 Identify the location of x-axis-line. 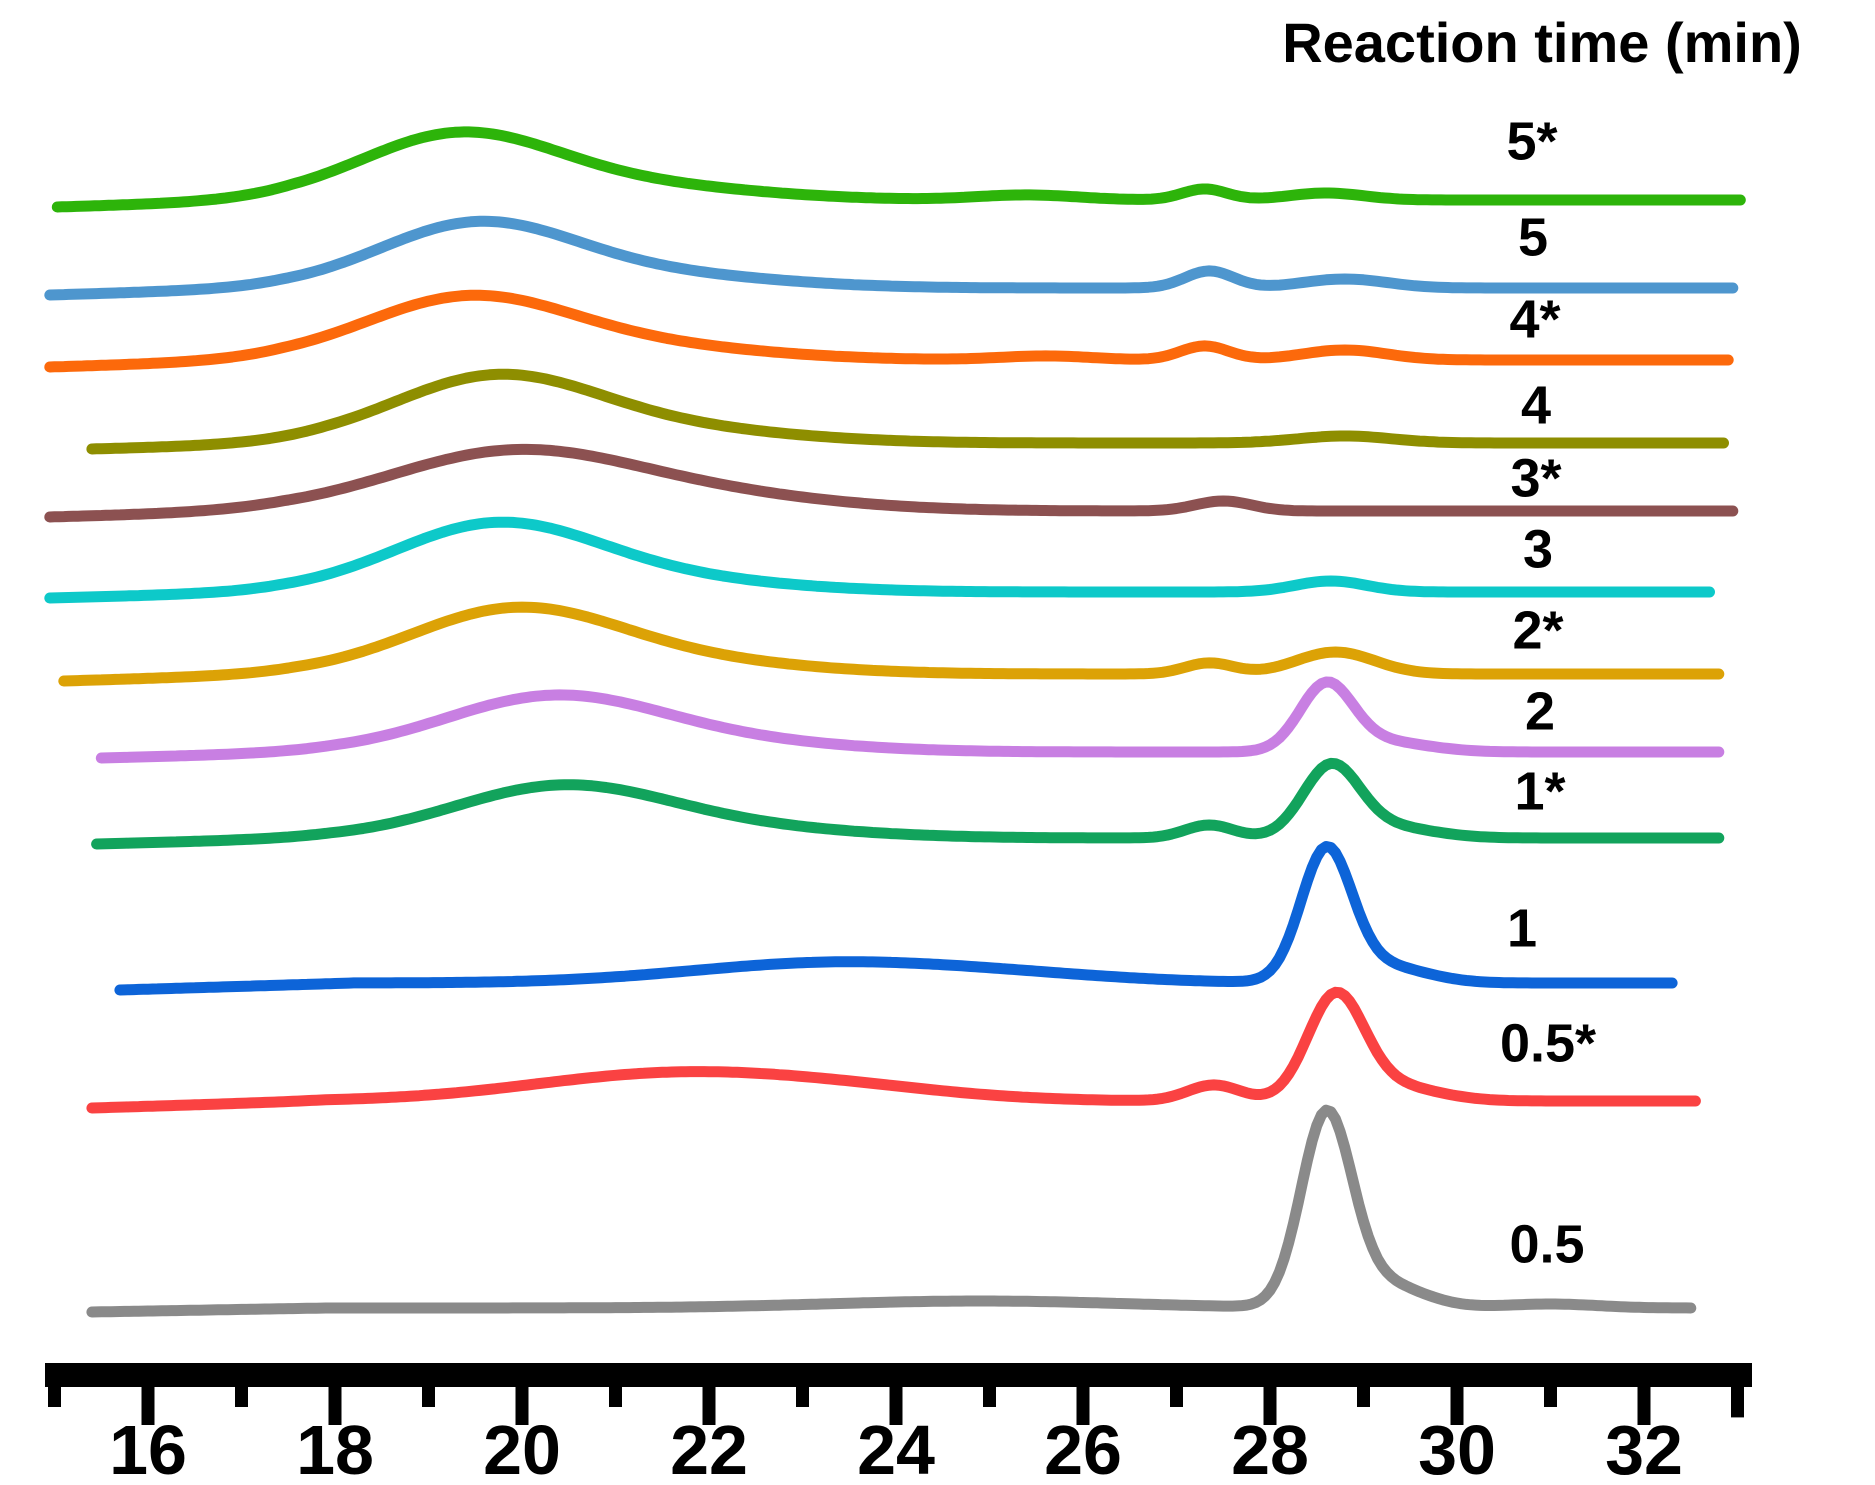
(898, 1375).